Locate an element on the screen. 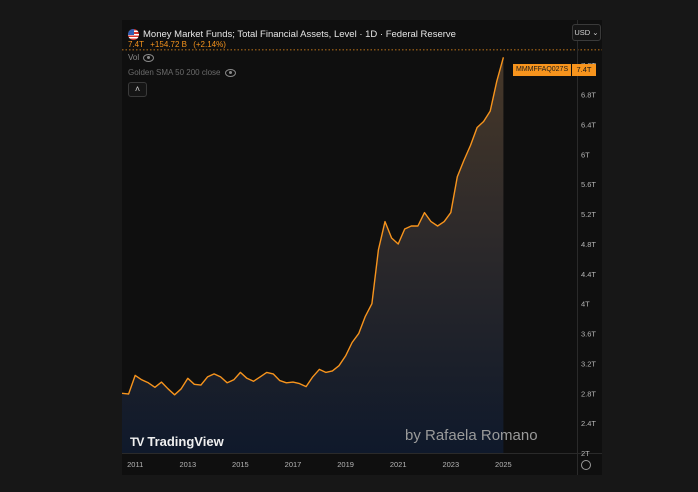  x-tick-label: 2021 is located at coordinates (398, 464).